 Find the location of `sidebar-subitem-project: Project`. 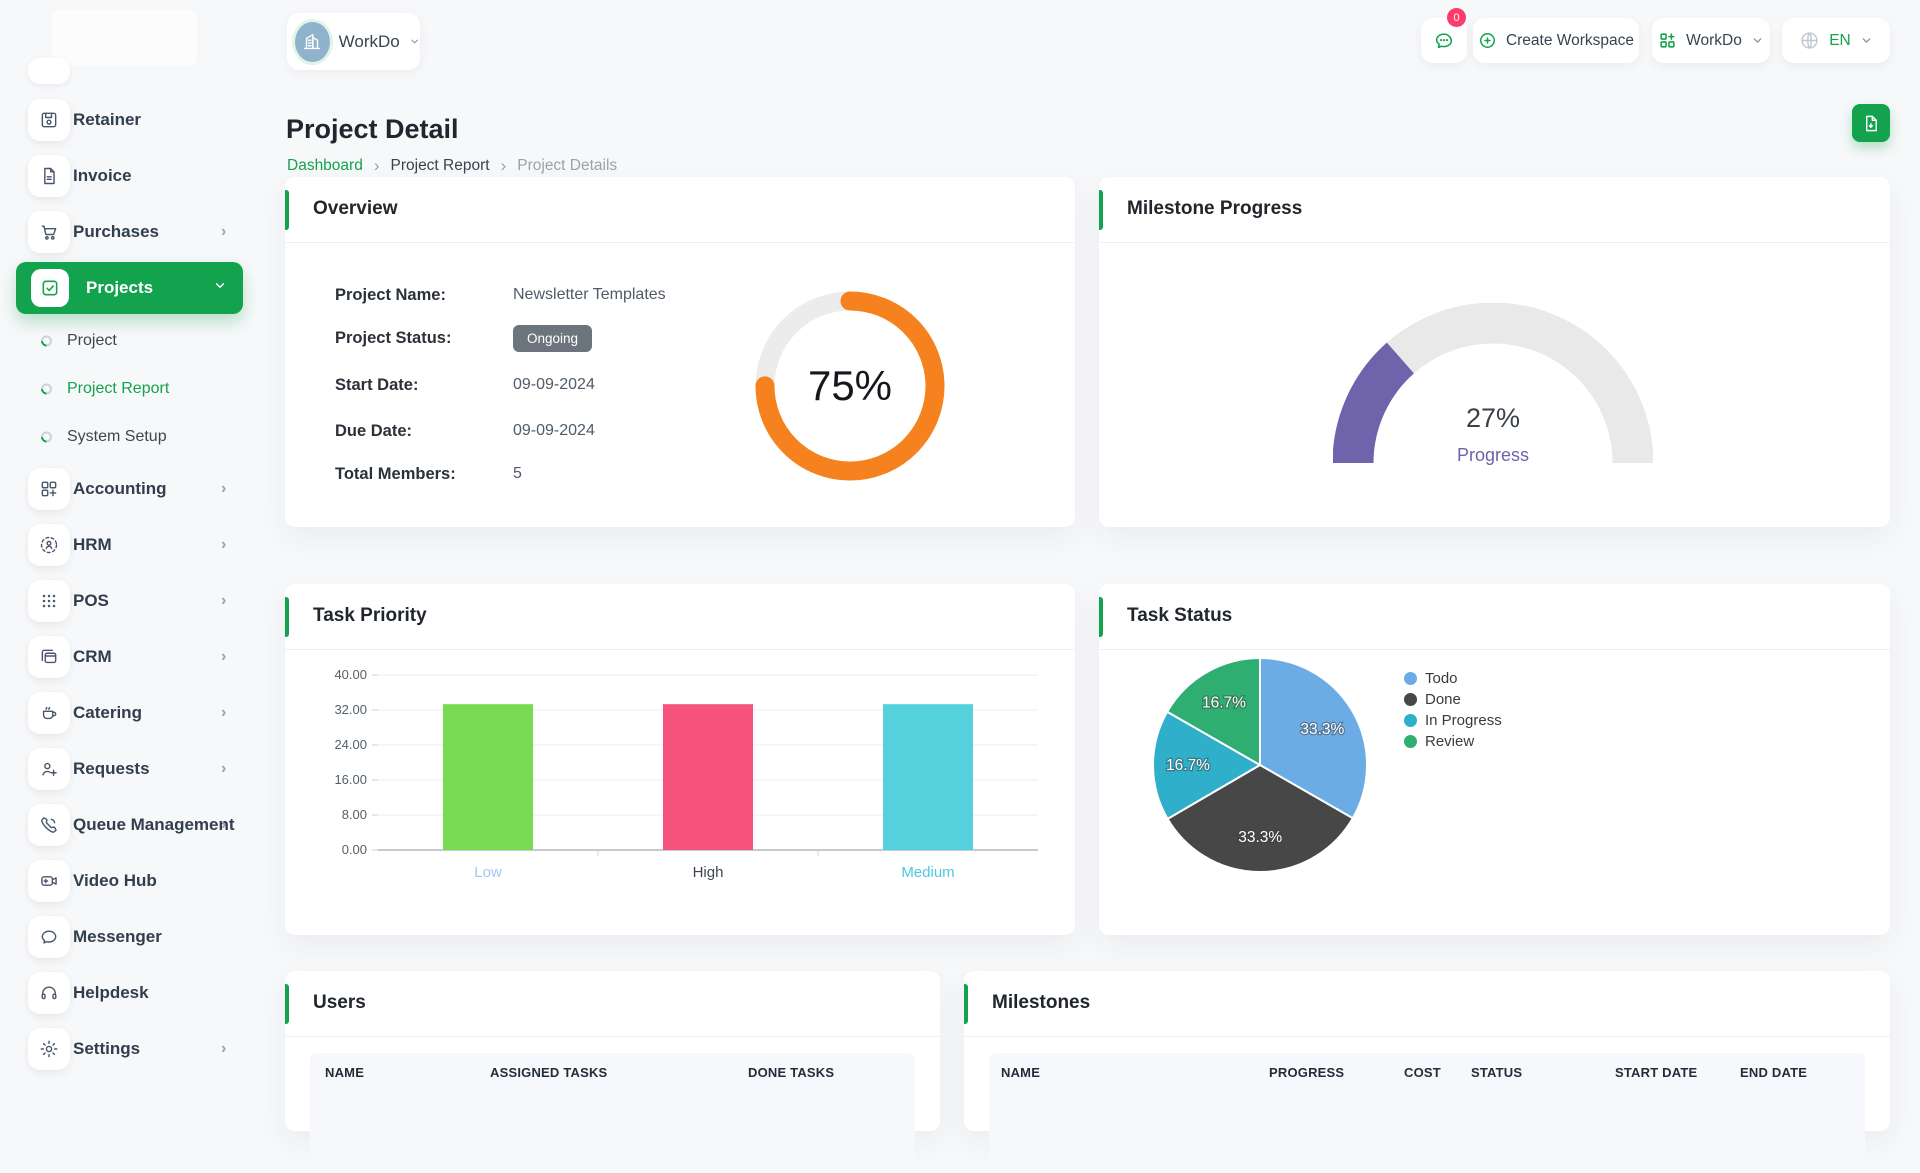

sidebar-subitem-project: Project is located at coordinates (129, 341).